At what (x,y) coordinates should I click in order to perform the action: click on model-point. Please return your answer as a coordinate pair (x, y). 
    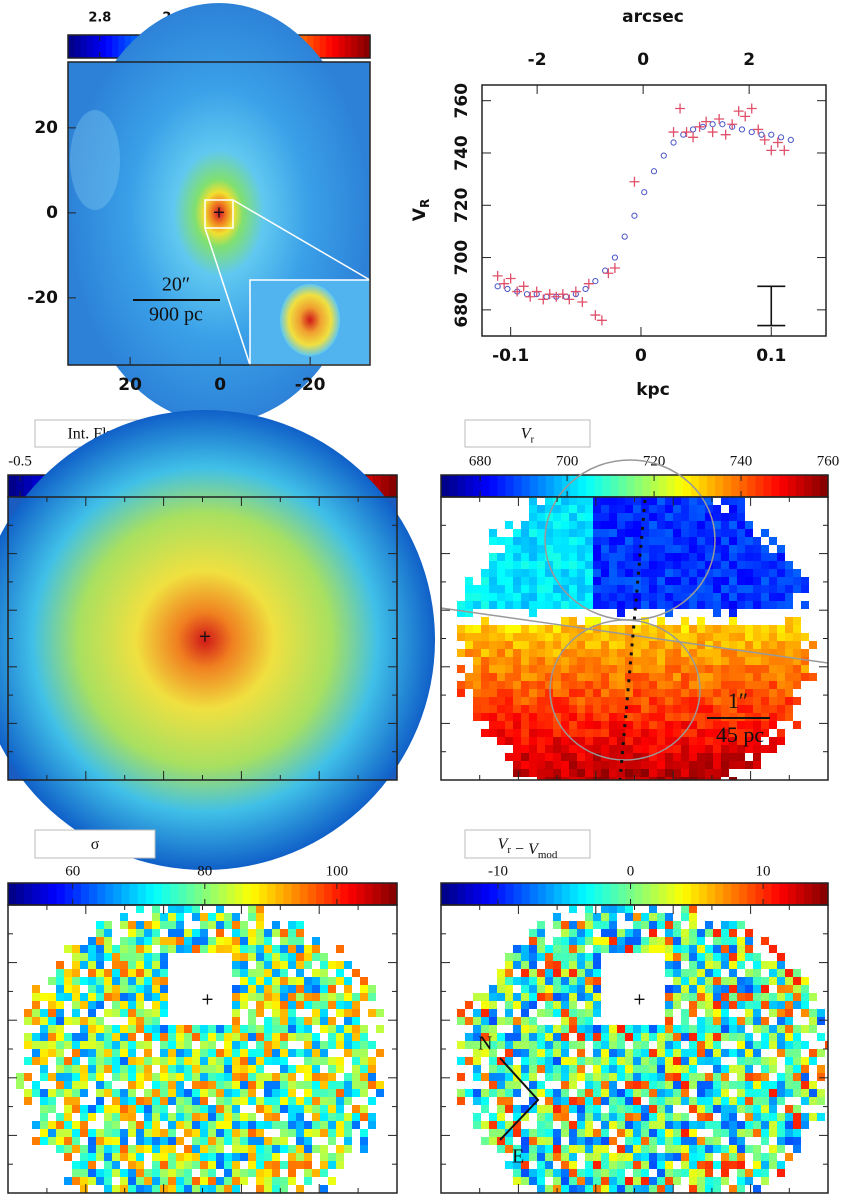
    Looking at the image, I should click on (692, 129).